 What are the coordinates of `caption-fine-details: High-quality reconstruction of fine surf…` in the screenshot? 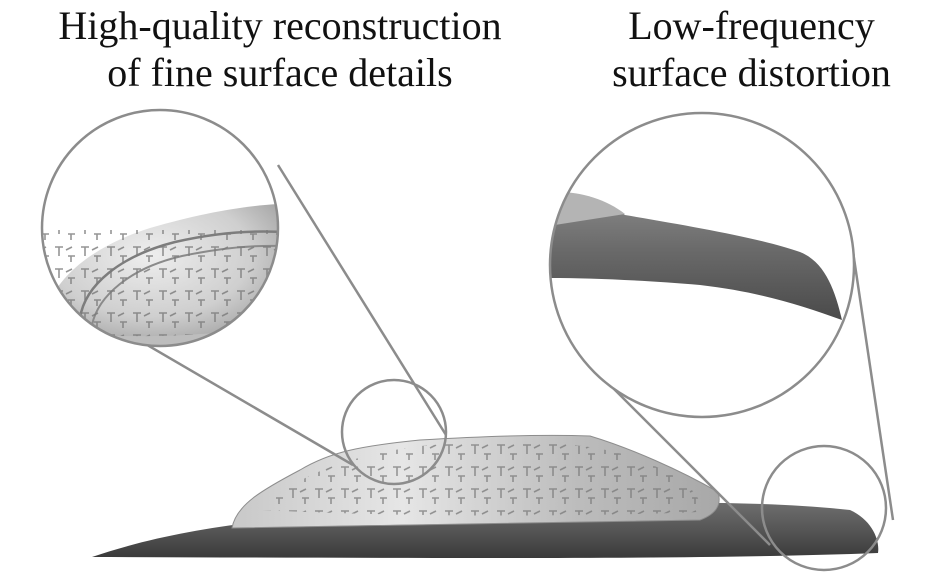 It's located at (280, 49).